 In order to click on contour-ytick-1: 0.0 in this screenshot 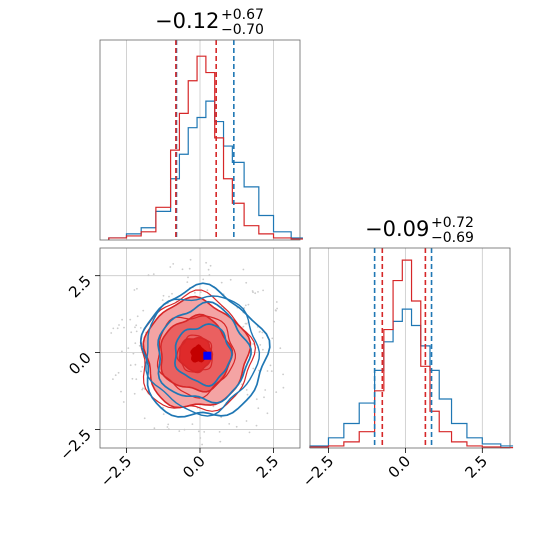, I will do `click(80, 364)`.